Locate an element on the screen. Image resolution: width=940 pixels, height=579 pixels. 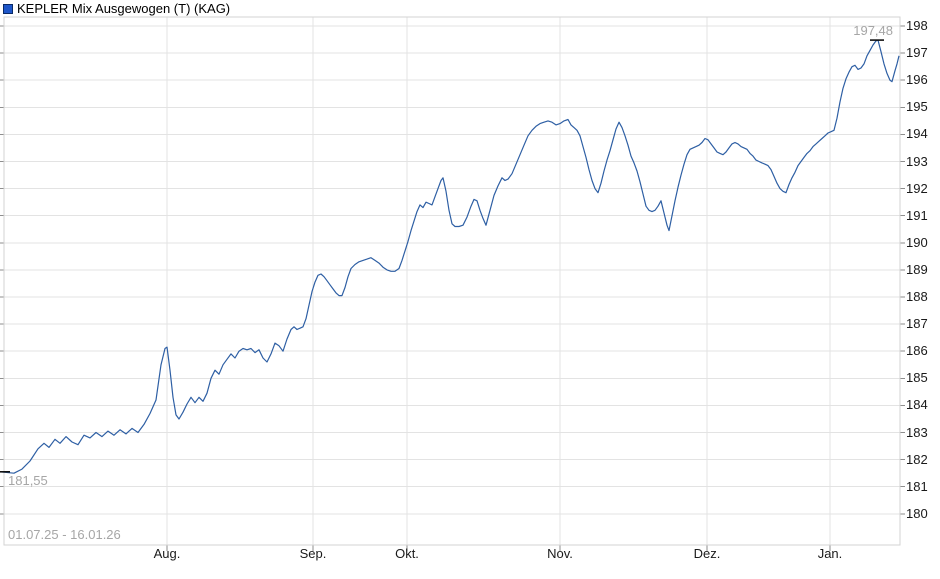
series-legend-marker-icon is located at coordinates (8, 9).